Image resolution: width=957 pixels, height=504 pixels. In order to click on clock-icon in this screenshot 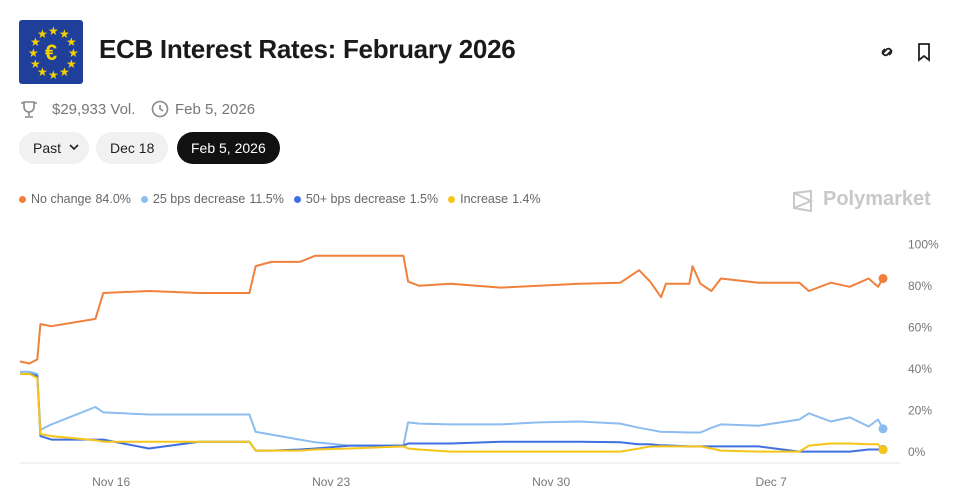, I will do `click(160, 109)`.